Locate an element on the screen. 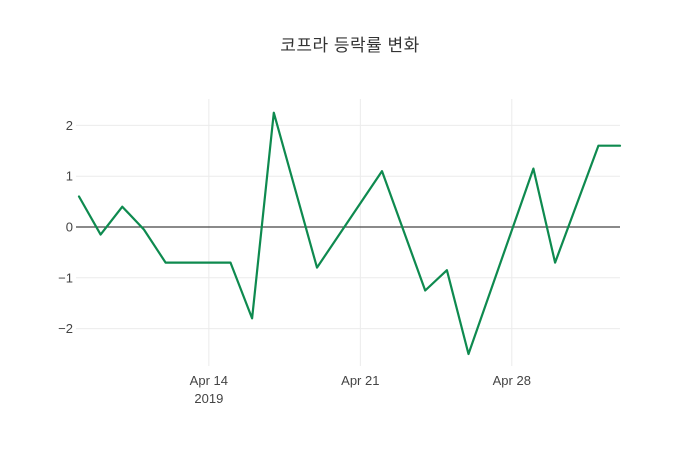 The image size is (700, 450). y-axis-tick-label: −1 is located at coordinates (65, 277).